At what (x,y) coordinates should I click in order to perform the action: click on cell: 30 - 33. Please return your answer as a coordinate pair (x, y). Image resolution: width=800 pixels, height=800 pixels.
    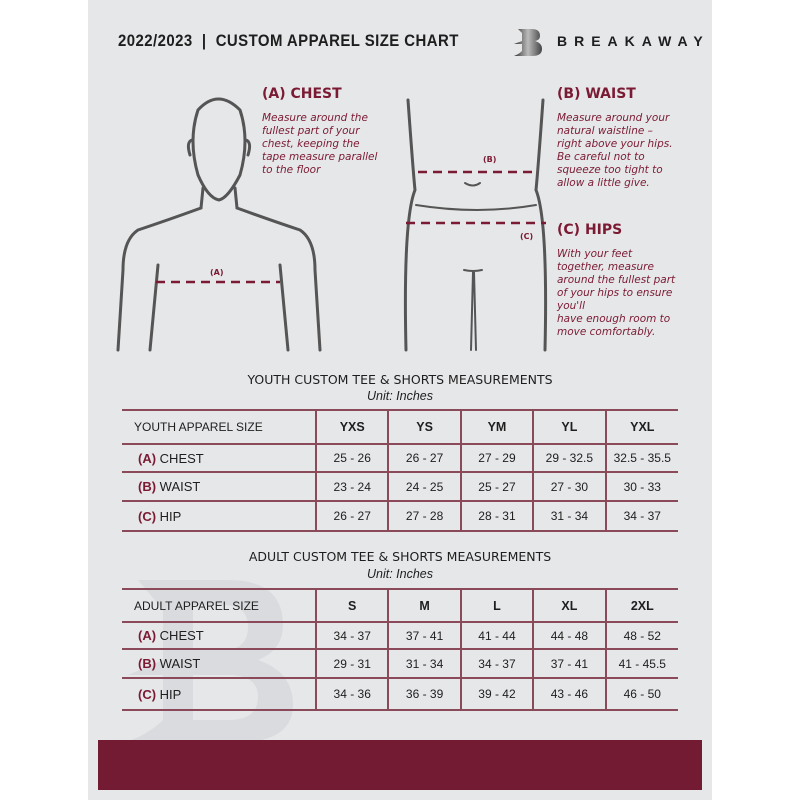
    Looking at the image, I should click on (641, 486).